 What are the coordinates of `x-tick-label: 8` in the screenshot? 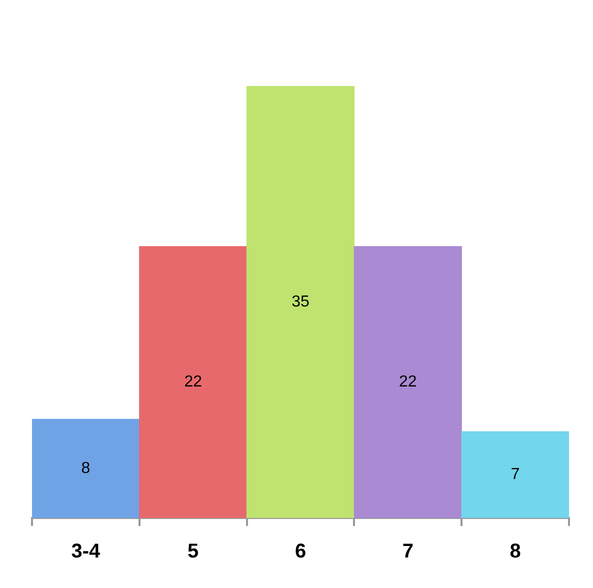 It's located at (515, 551).